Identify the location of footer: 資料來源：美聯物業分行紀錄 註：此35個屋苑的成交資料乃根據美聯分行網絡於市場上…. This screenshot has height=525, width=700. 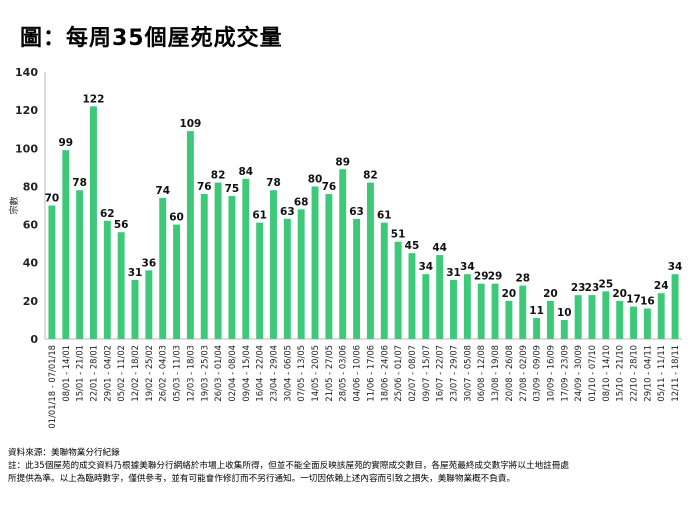
(352, 466).